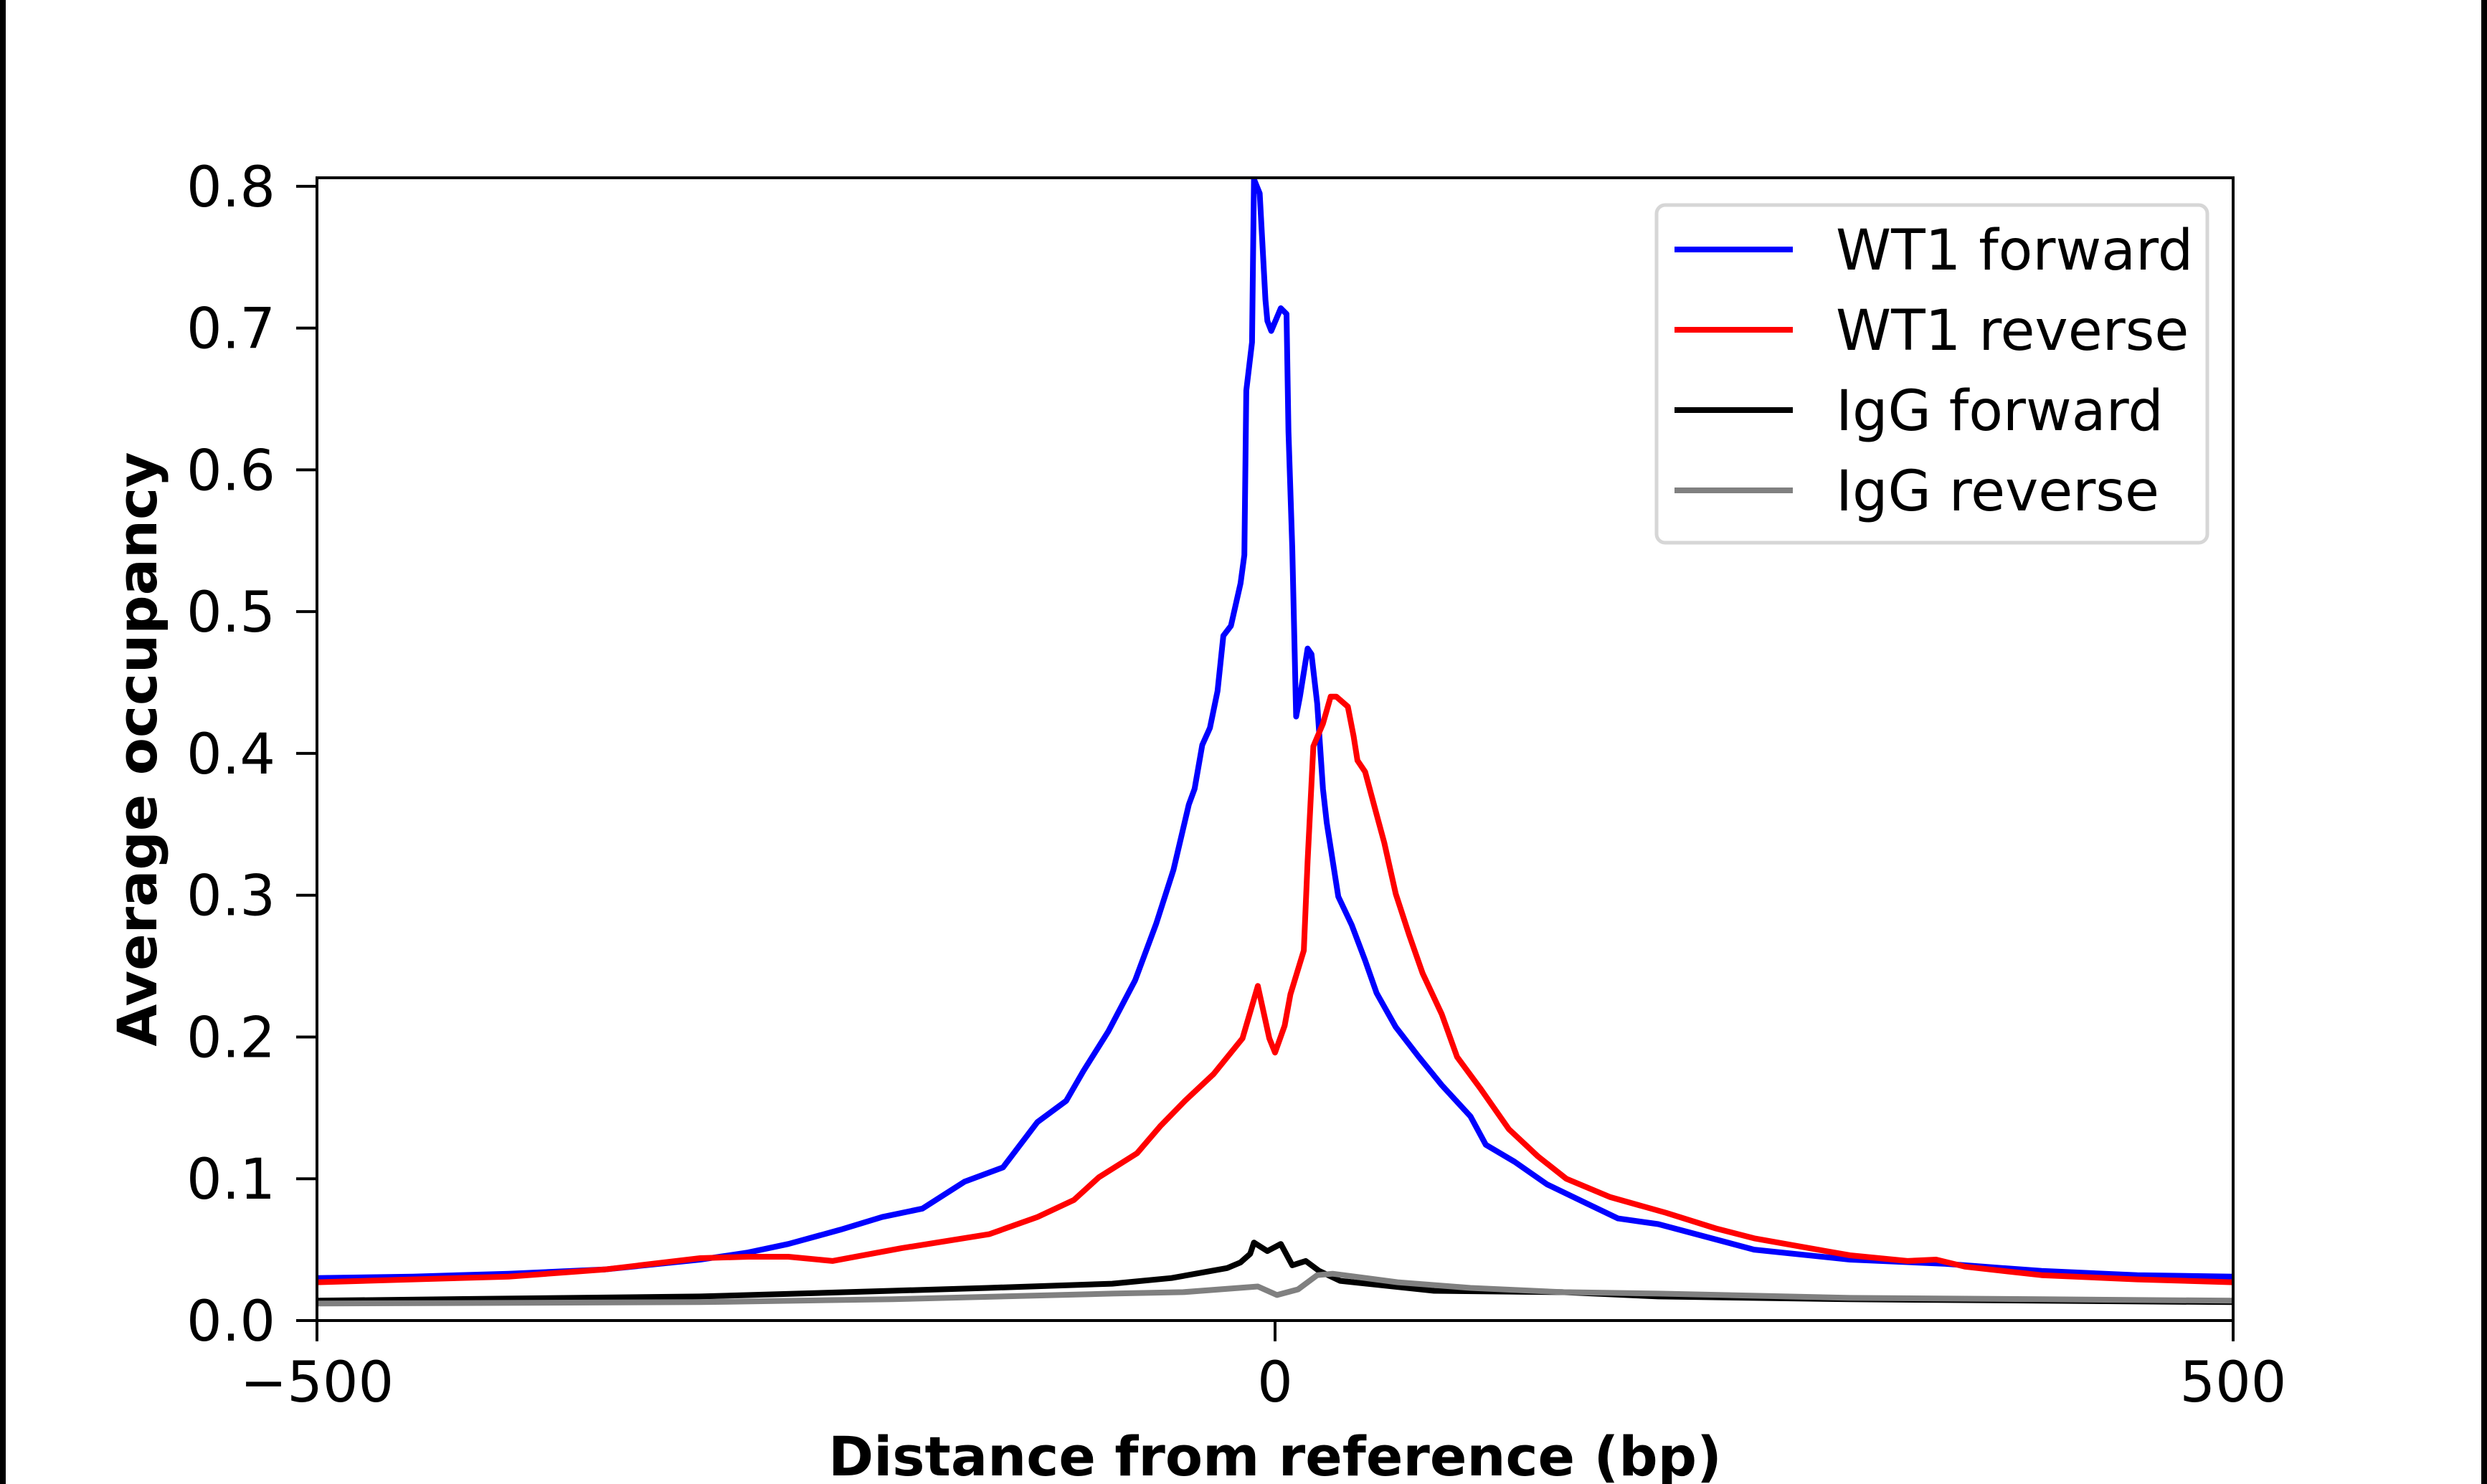  I want to click on y-tick-label: 0.5, so click(231, 613).